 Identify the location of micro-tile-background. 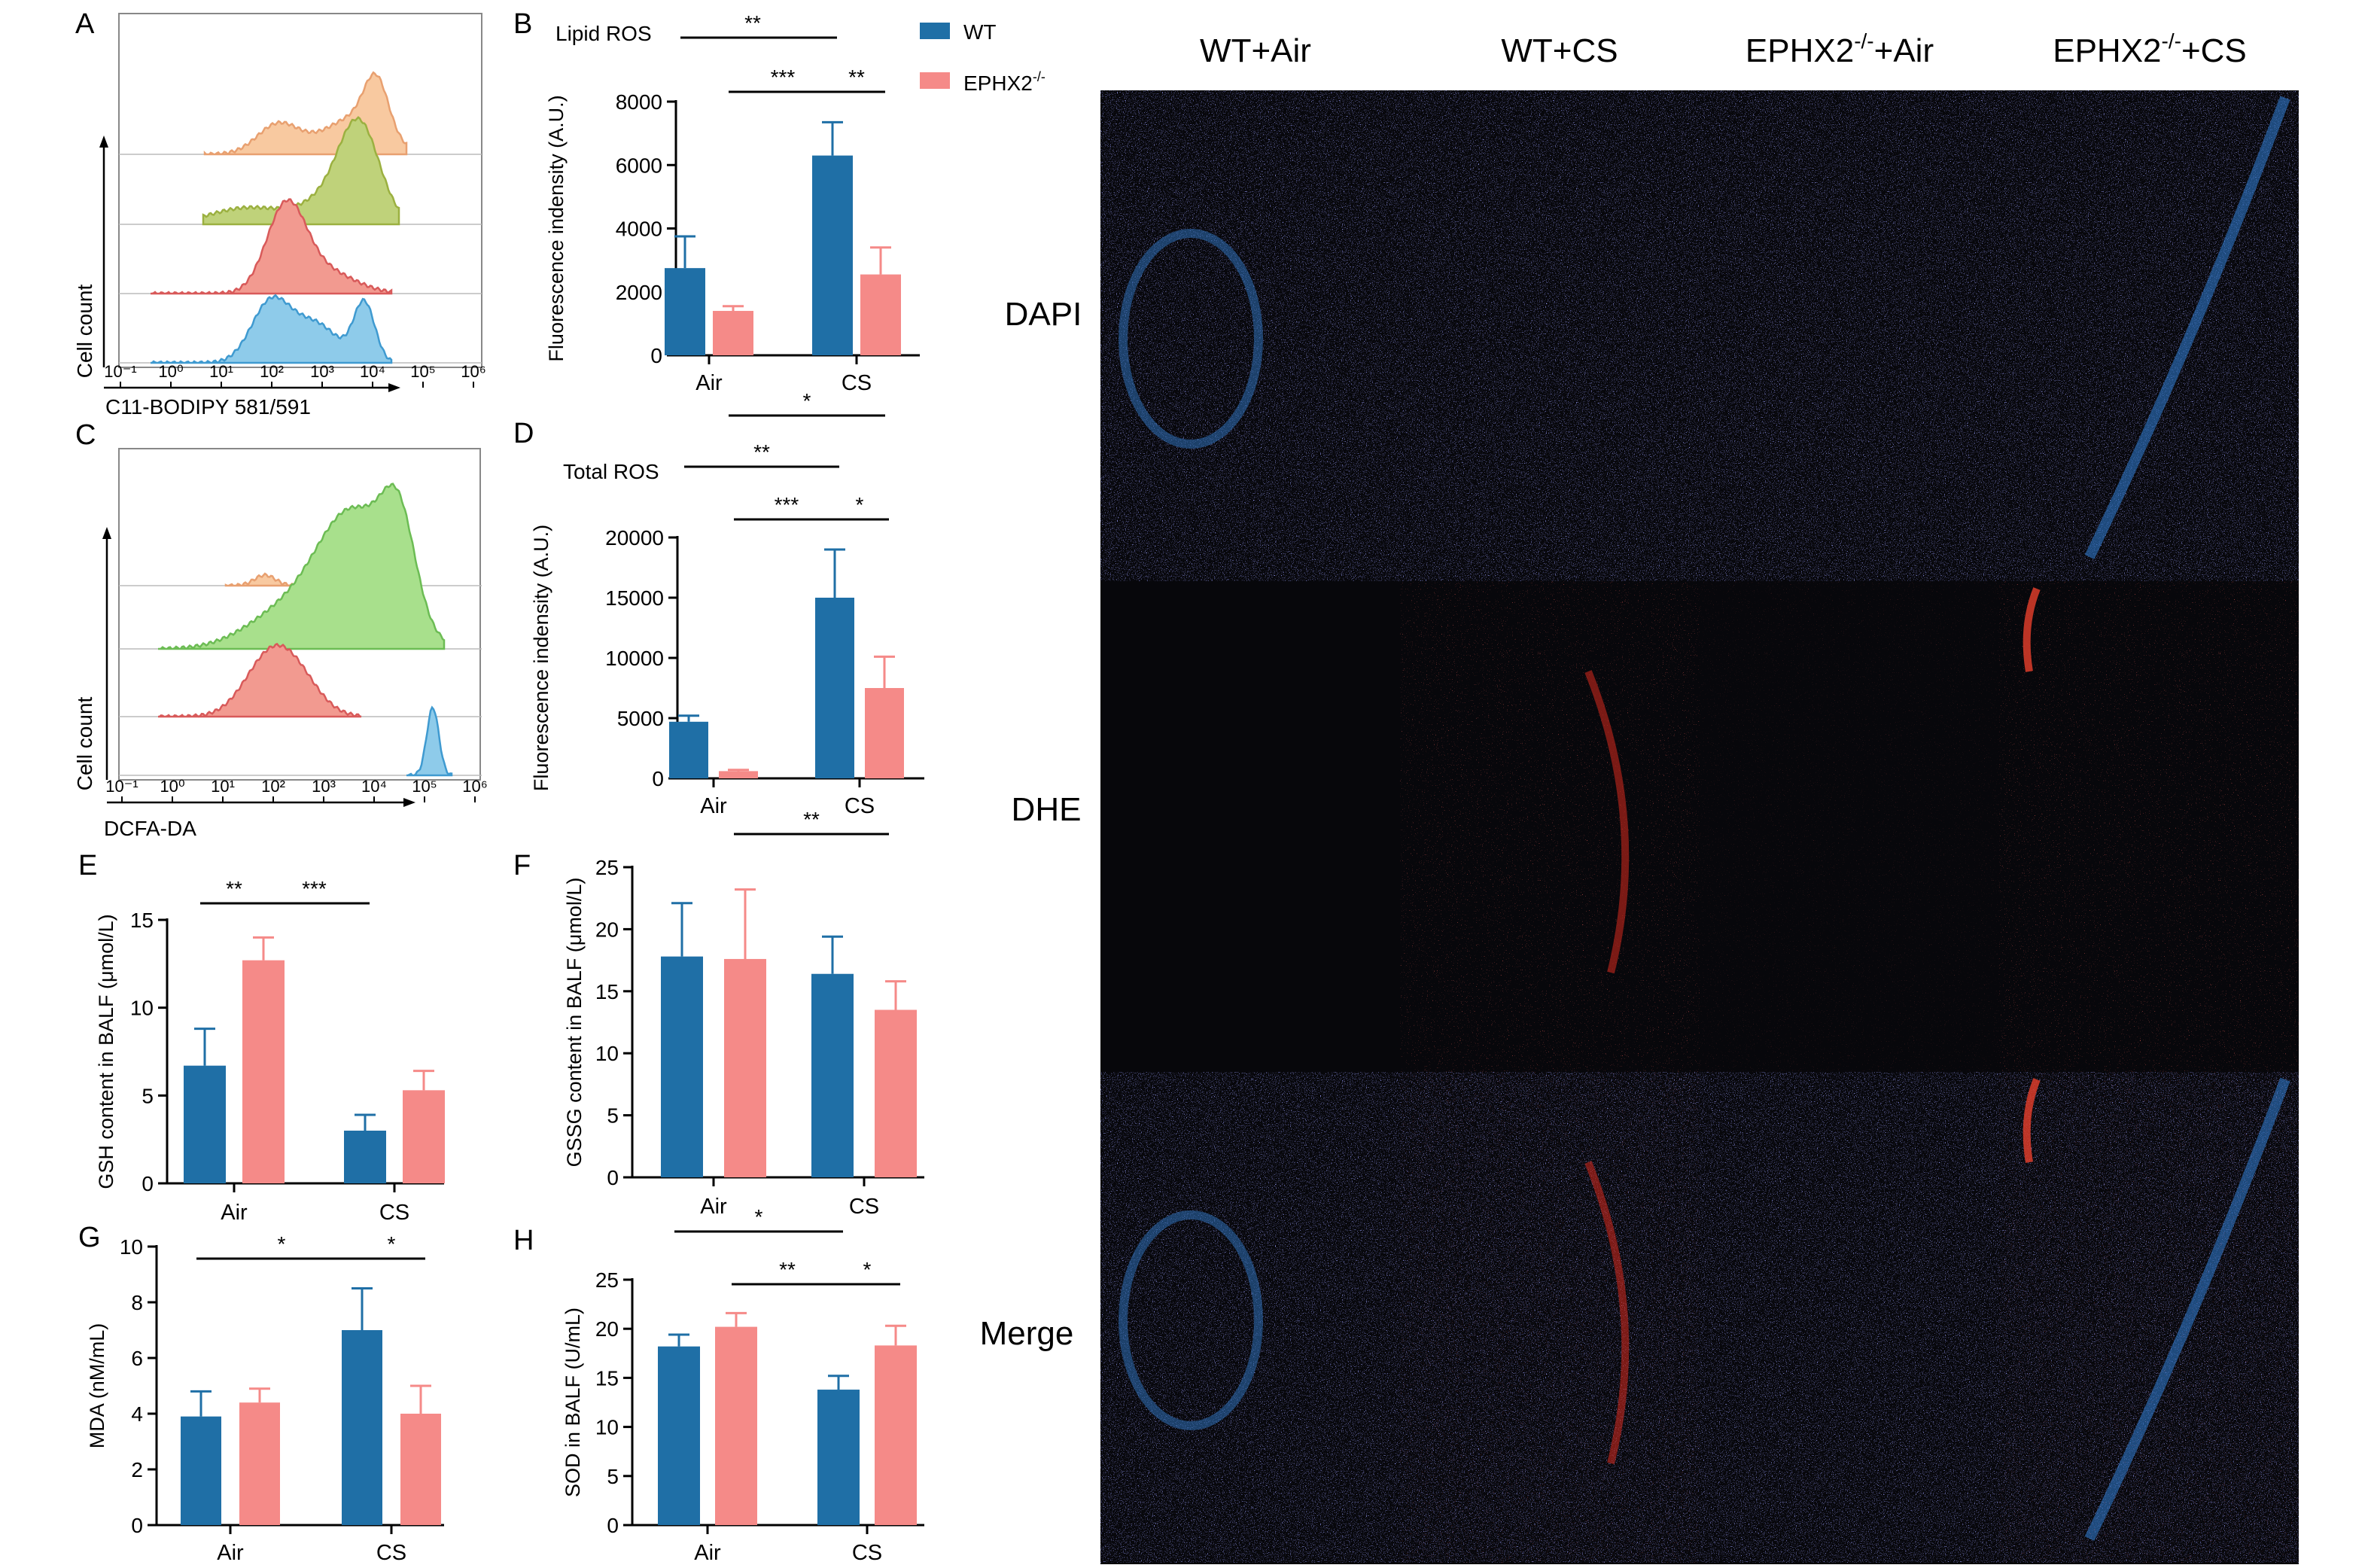
(1250, 826).